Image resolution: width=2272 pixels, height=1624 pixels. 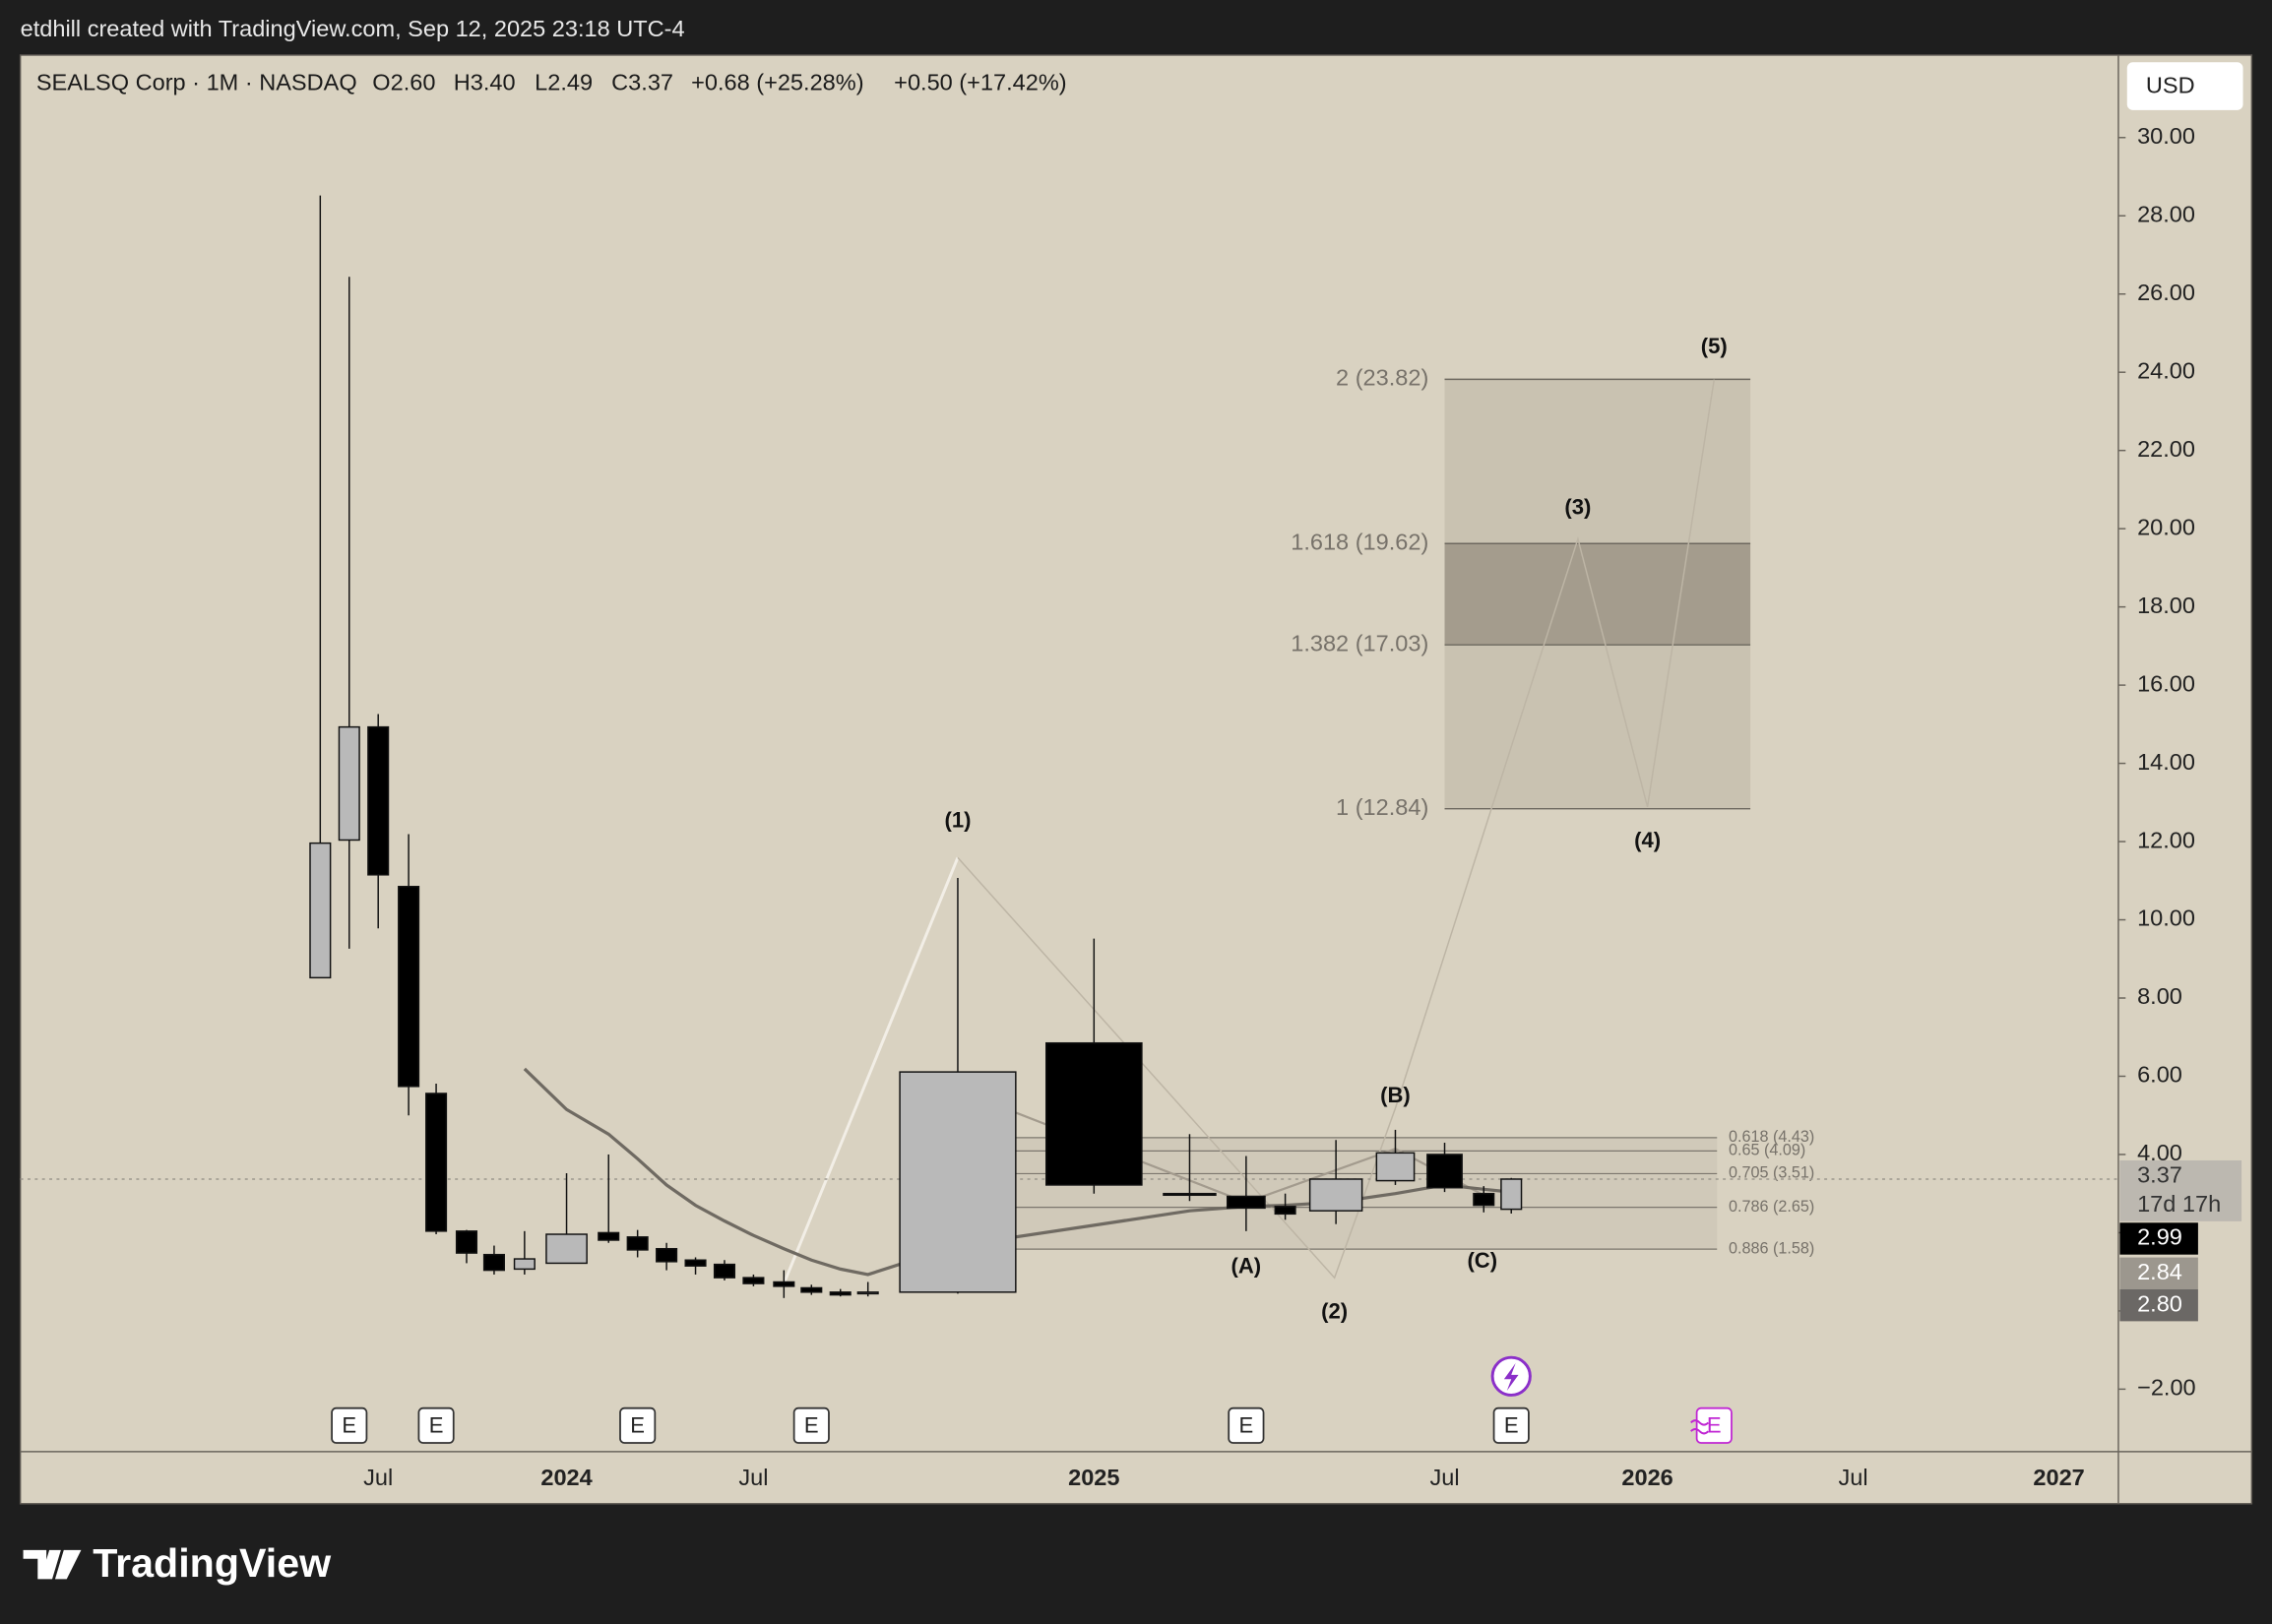 I want to click on y-tick-label: 12.00, so click(x=2166, y=839).